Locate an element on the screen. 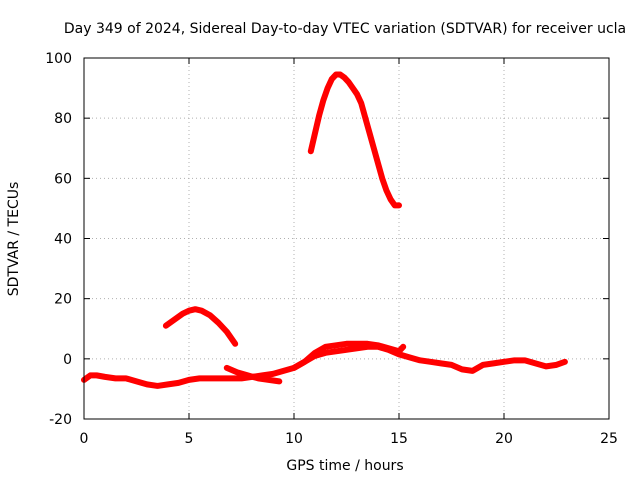  y-axis-label: SDTVAR / TECUs is located at coordinates (14, 239).